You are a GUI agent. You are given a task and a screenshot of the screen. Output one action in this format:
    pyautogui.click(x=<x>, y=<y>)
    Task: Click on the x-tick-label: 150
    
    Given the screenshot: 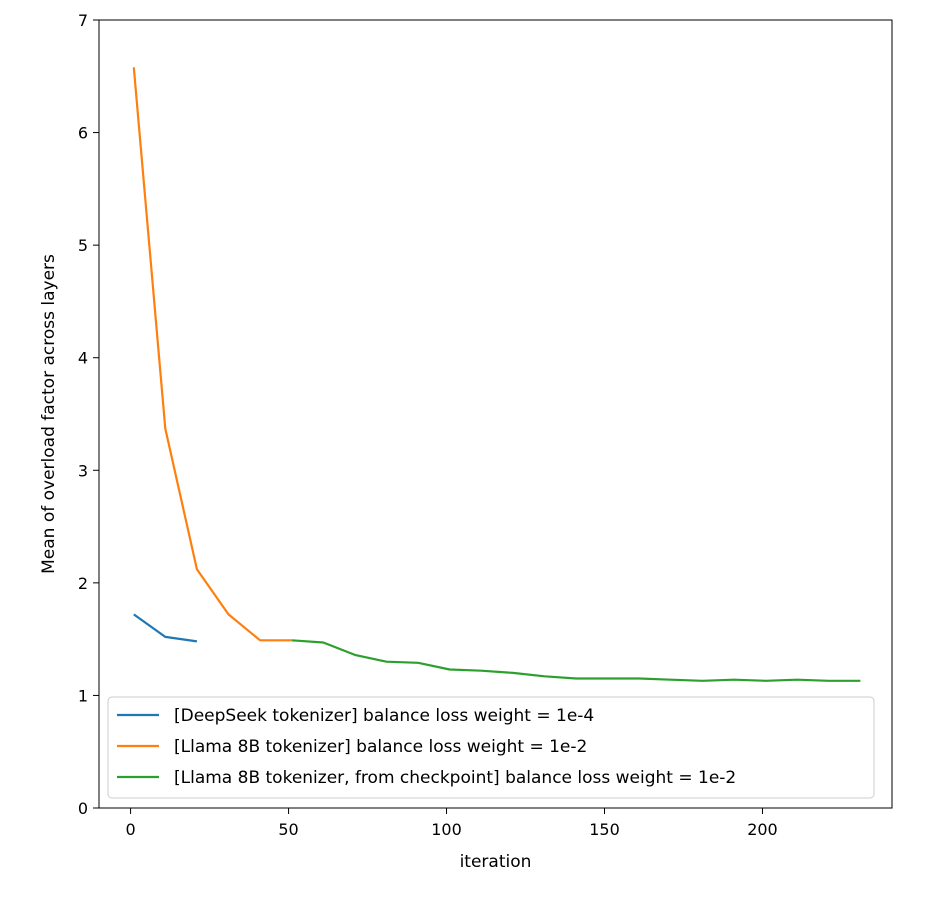 What is the action you would take?
    pyautogui.click(x=604, y=829)
    